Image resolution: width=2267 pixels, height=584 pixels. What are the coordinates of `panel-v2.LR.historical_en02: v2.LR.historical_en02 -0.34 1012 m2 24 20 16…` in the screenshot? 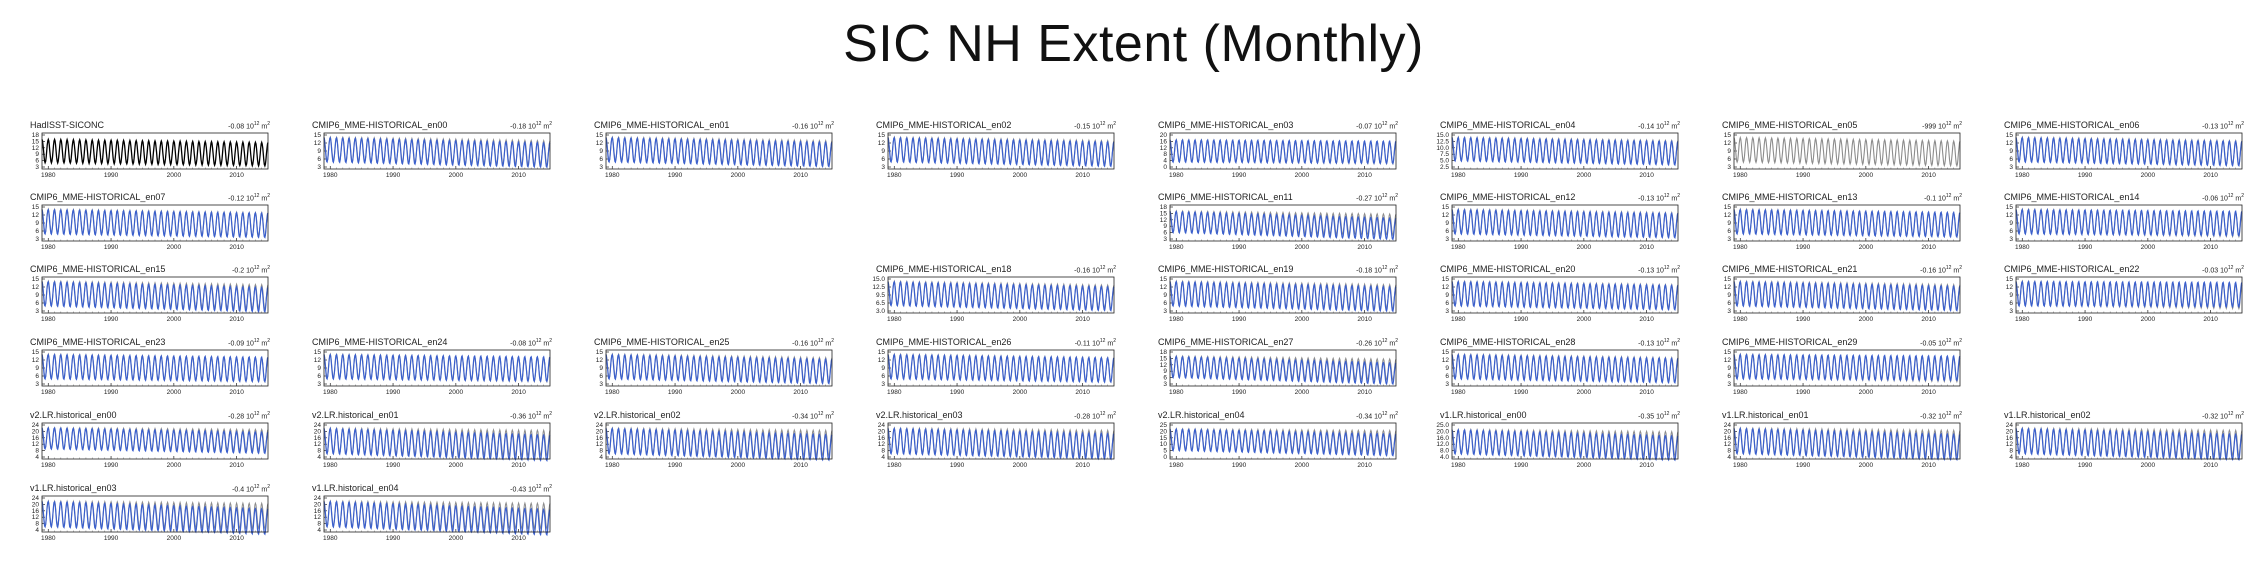 It's located at (710, 445).